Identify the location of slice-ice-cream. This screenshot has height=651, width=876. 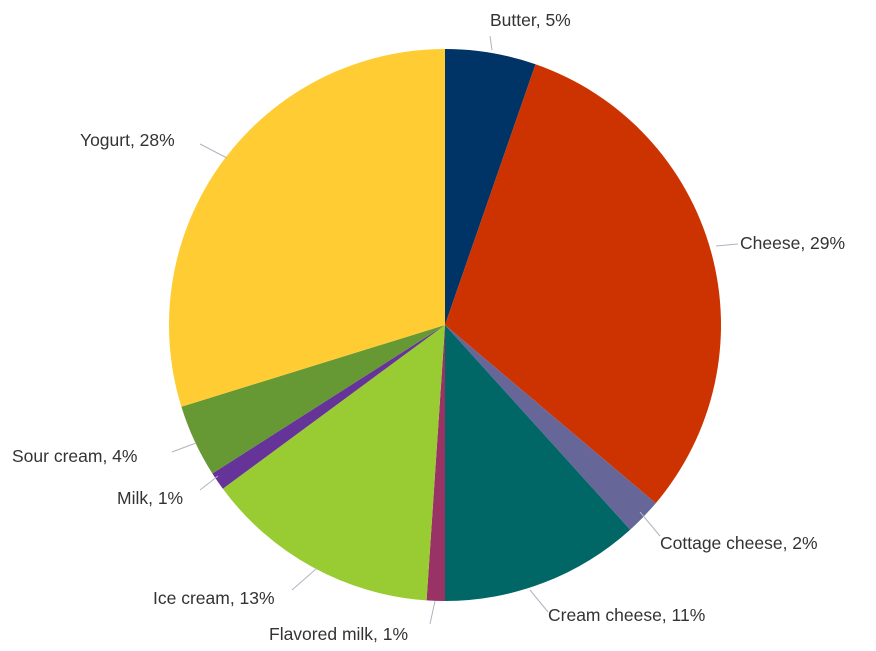
(333, 463).